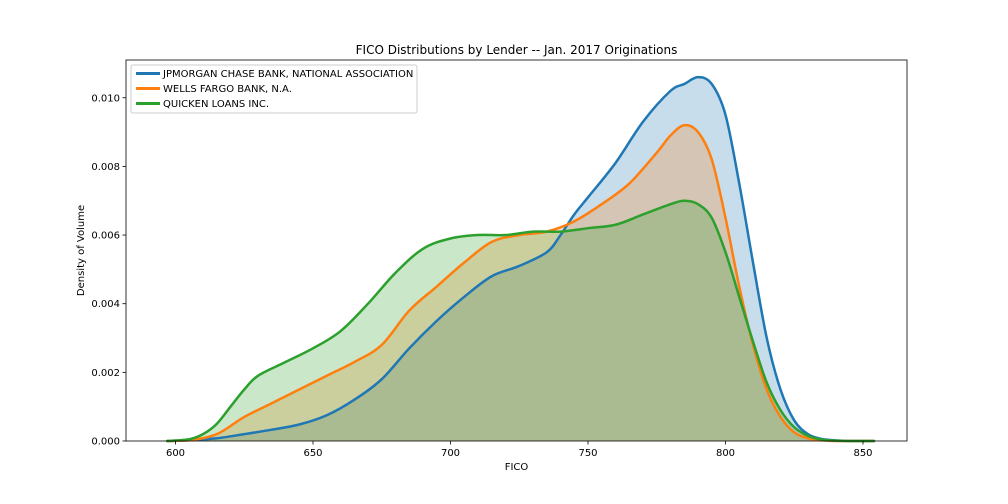 Image resolution: width=1008 pixels, height=504 pixels. Describe the element at coordinates (725, 453) in the screenshot. I see `x-tick-label: 800` at that location.